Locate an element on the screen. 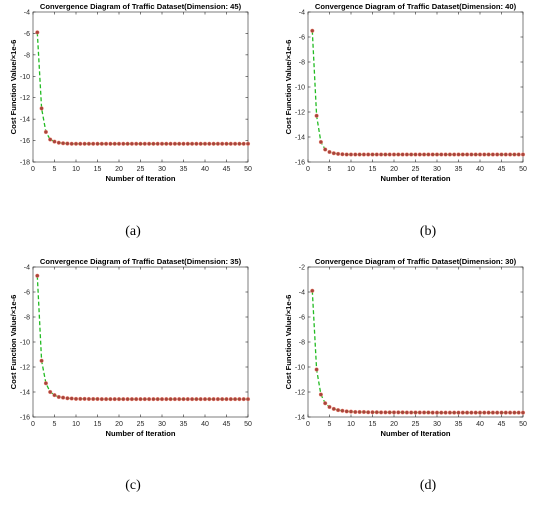  x-axis-label: Number of Iteration is located at coordinates (415, 433).